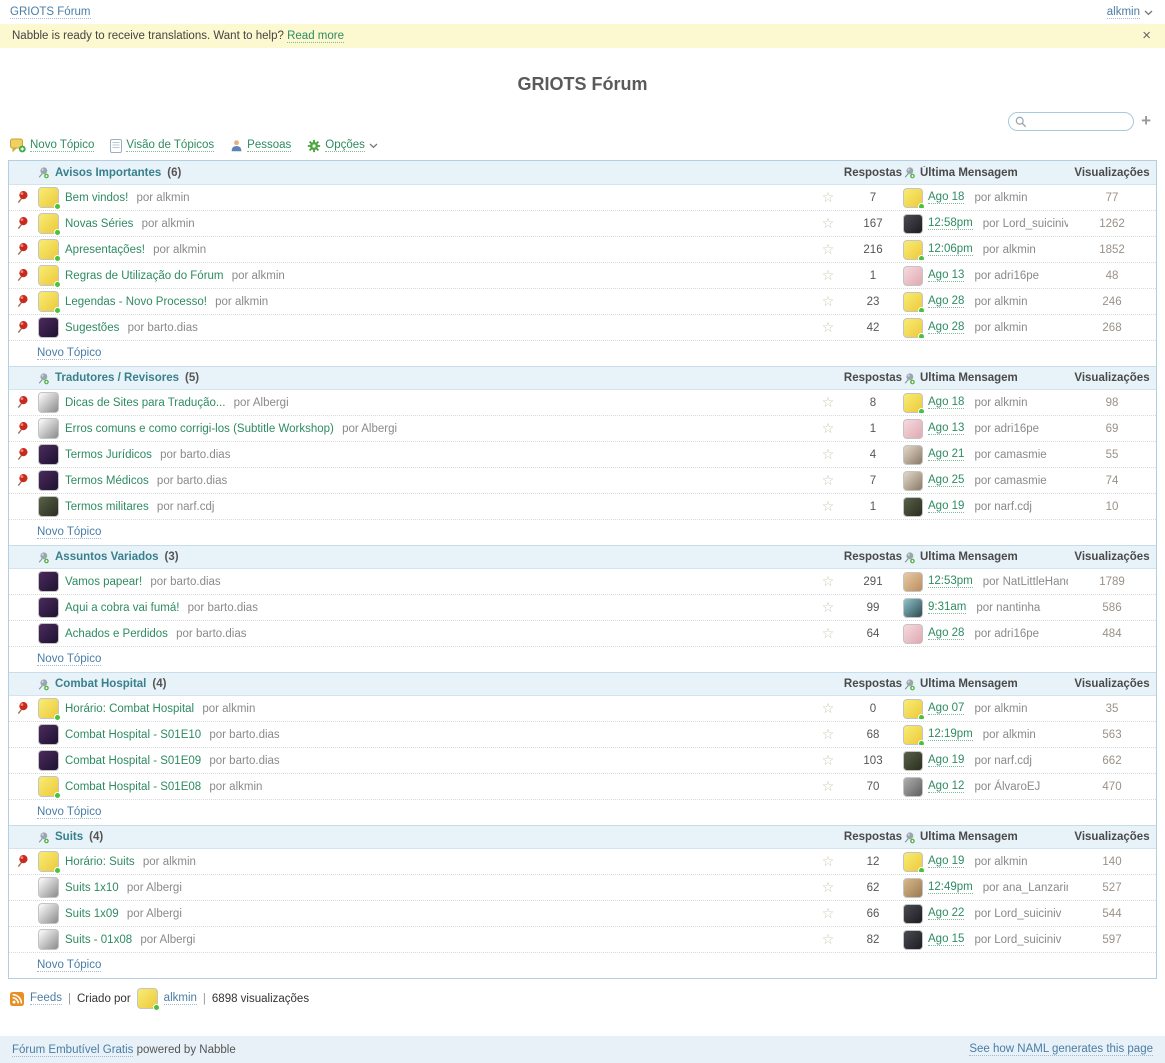 The height and width of the screenshot is (1063, 1165). I want to click on topic-link: Termos Médicos, so click(107, 480).